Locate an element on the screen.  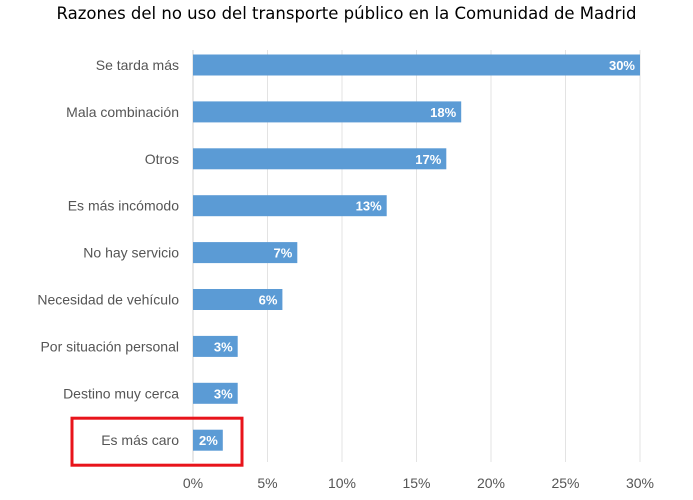
category-label: Necesidad de vehículo is located at coordinates (108, 300).